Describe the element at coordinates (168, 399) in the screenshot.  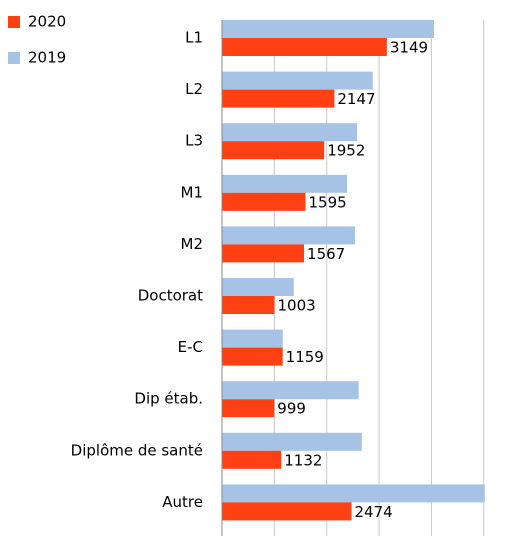
I see `y-tick-label: Dip étab.` at that location.